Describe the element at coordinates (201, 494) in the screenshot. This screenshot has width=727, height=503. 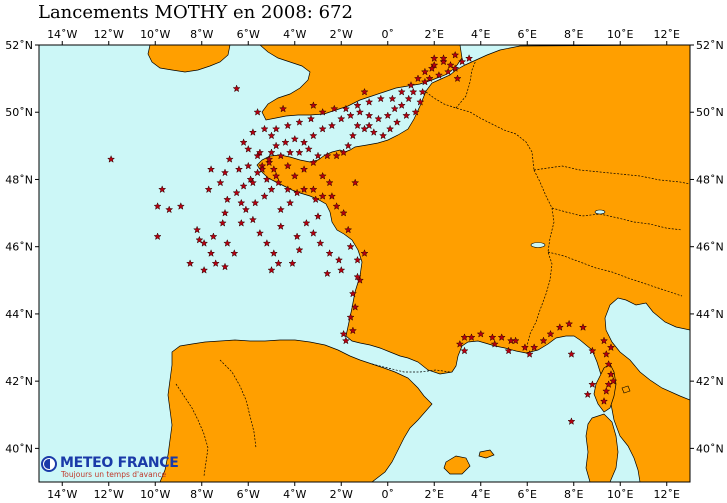
I see `lon-label-bottom: 8˚W` at that location.